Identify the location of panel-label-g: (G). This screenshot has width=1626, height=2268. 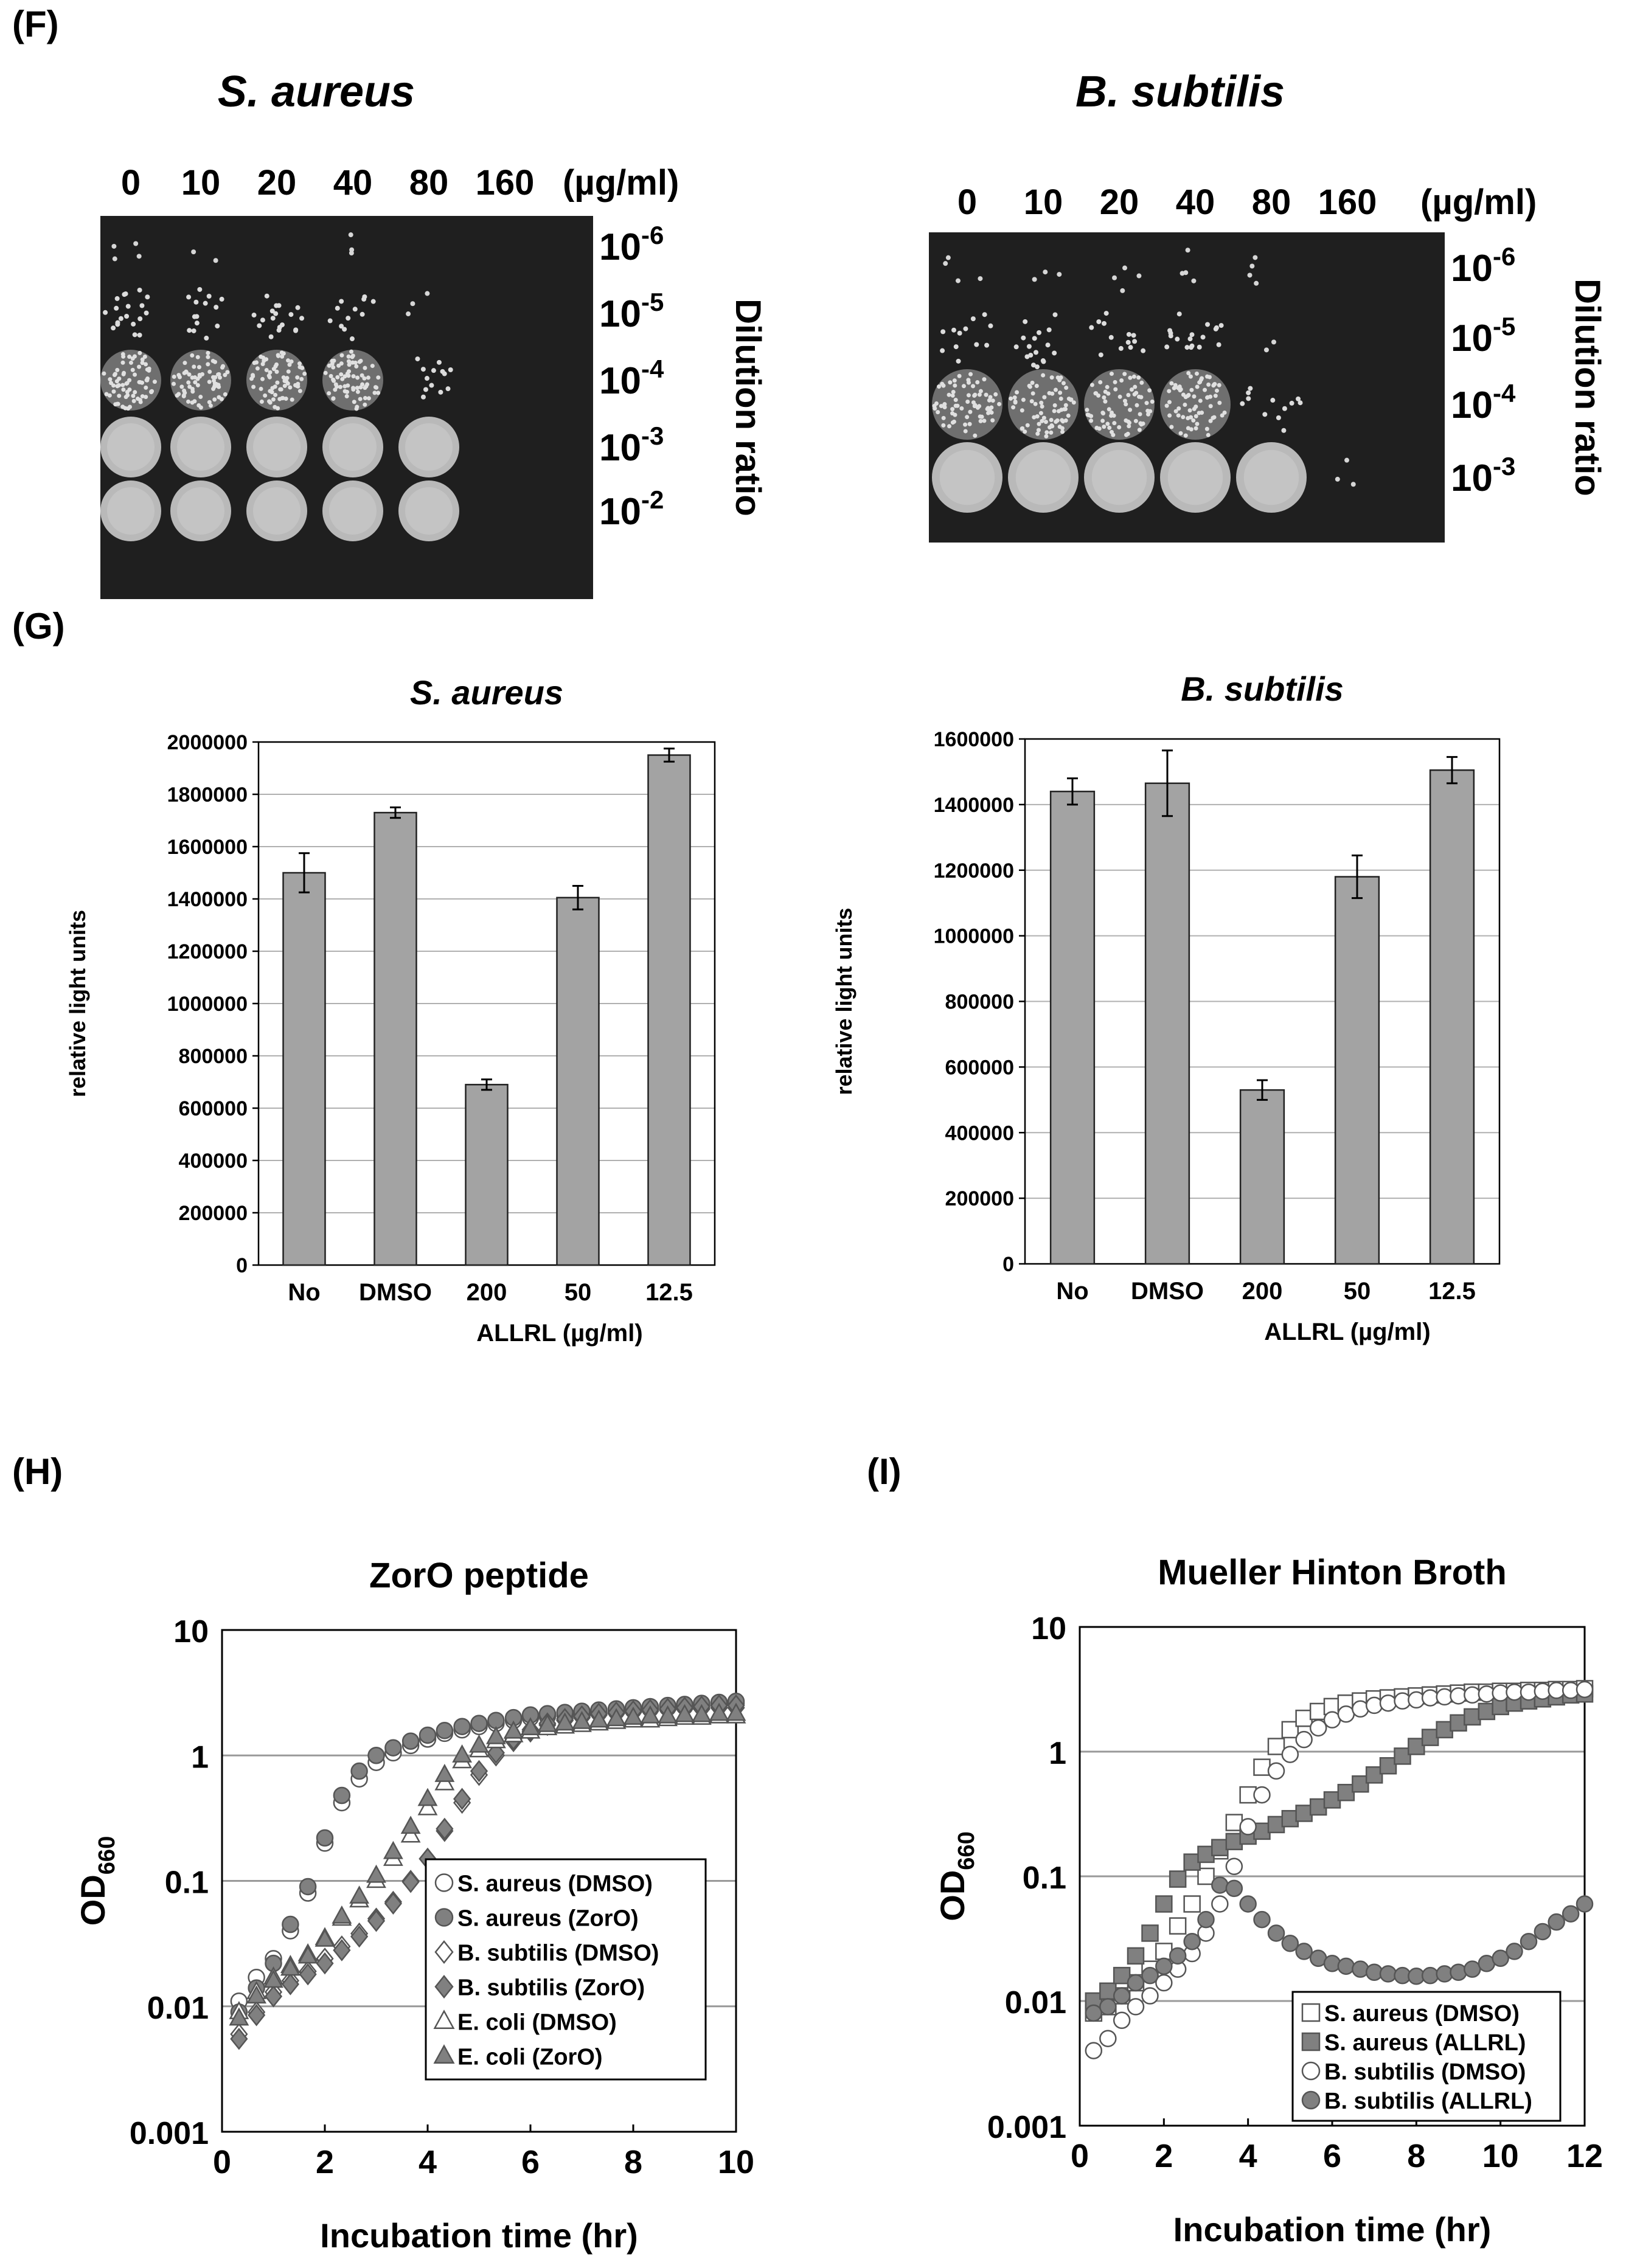
(38, 626).